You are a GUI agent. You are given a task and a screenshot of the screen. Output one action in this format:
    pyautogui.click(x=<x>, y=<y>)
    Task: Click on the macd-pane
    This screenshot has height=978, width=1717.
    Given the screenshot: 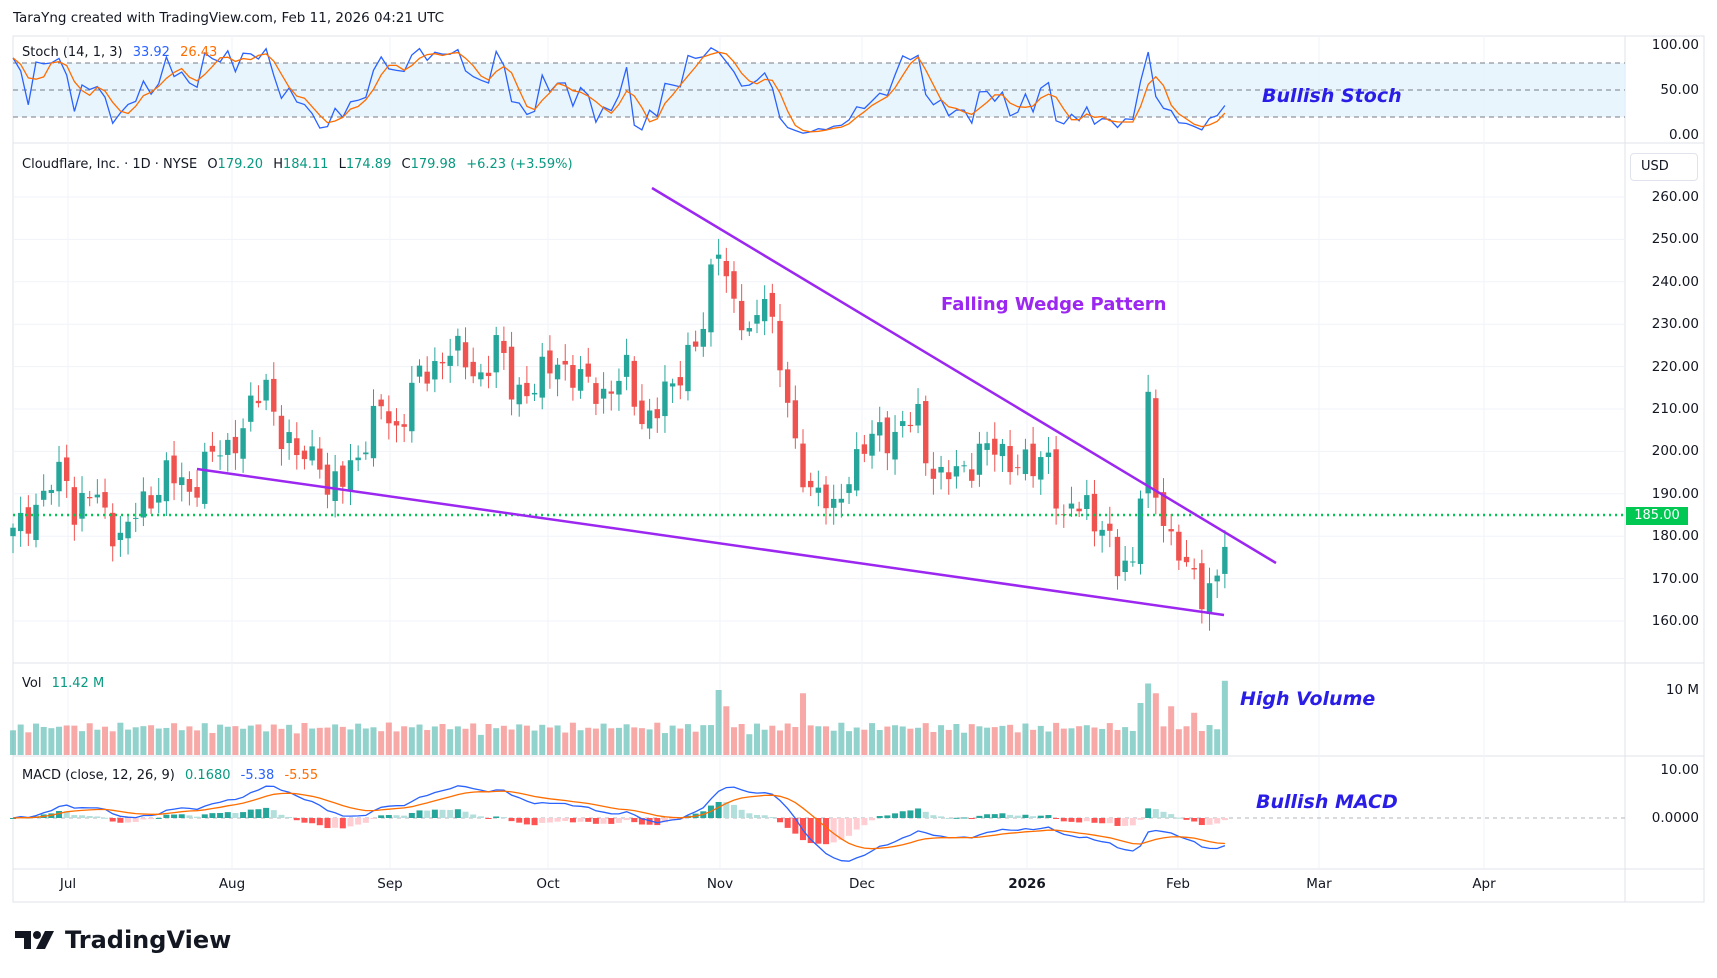 What is the action you would take?
    pyautogui.click(x=817, y=823)
    